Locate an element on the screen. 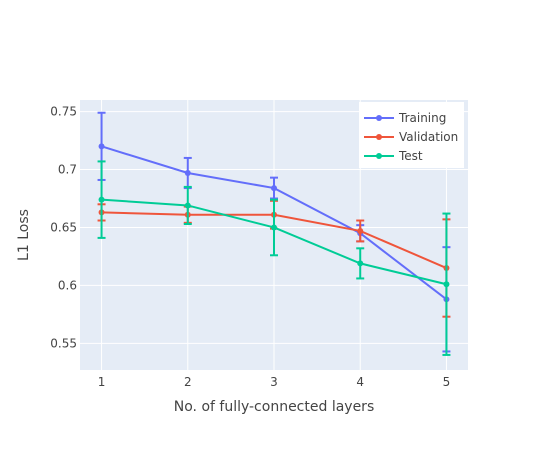 The image size is (548, 455). x-tick-label: 3 is located at coordinates (274, 382).